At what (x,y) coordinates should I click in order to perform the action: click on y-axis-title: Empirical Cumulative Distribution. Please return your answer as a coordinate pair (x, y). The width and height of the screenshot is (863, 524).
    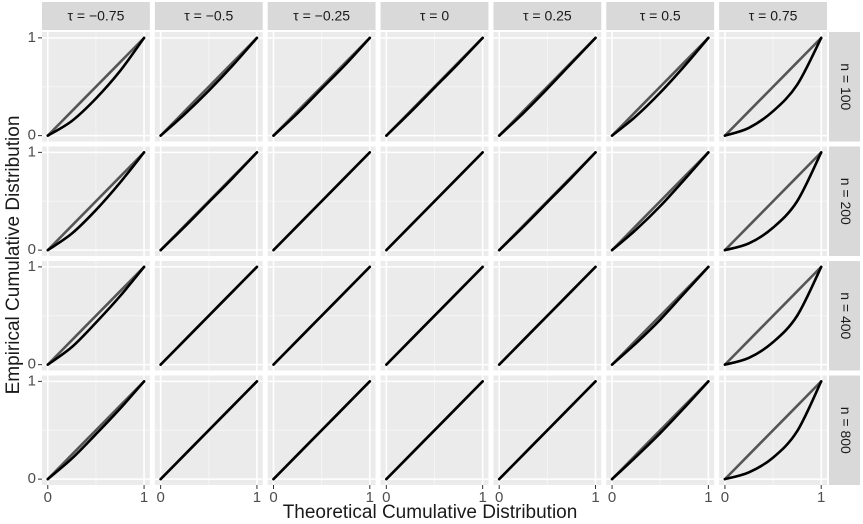
    Looking at the image, I should click on (13, 255).